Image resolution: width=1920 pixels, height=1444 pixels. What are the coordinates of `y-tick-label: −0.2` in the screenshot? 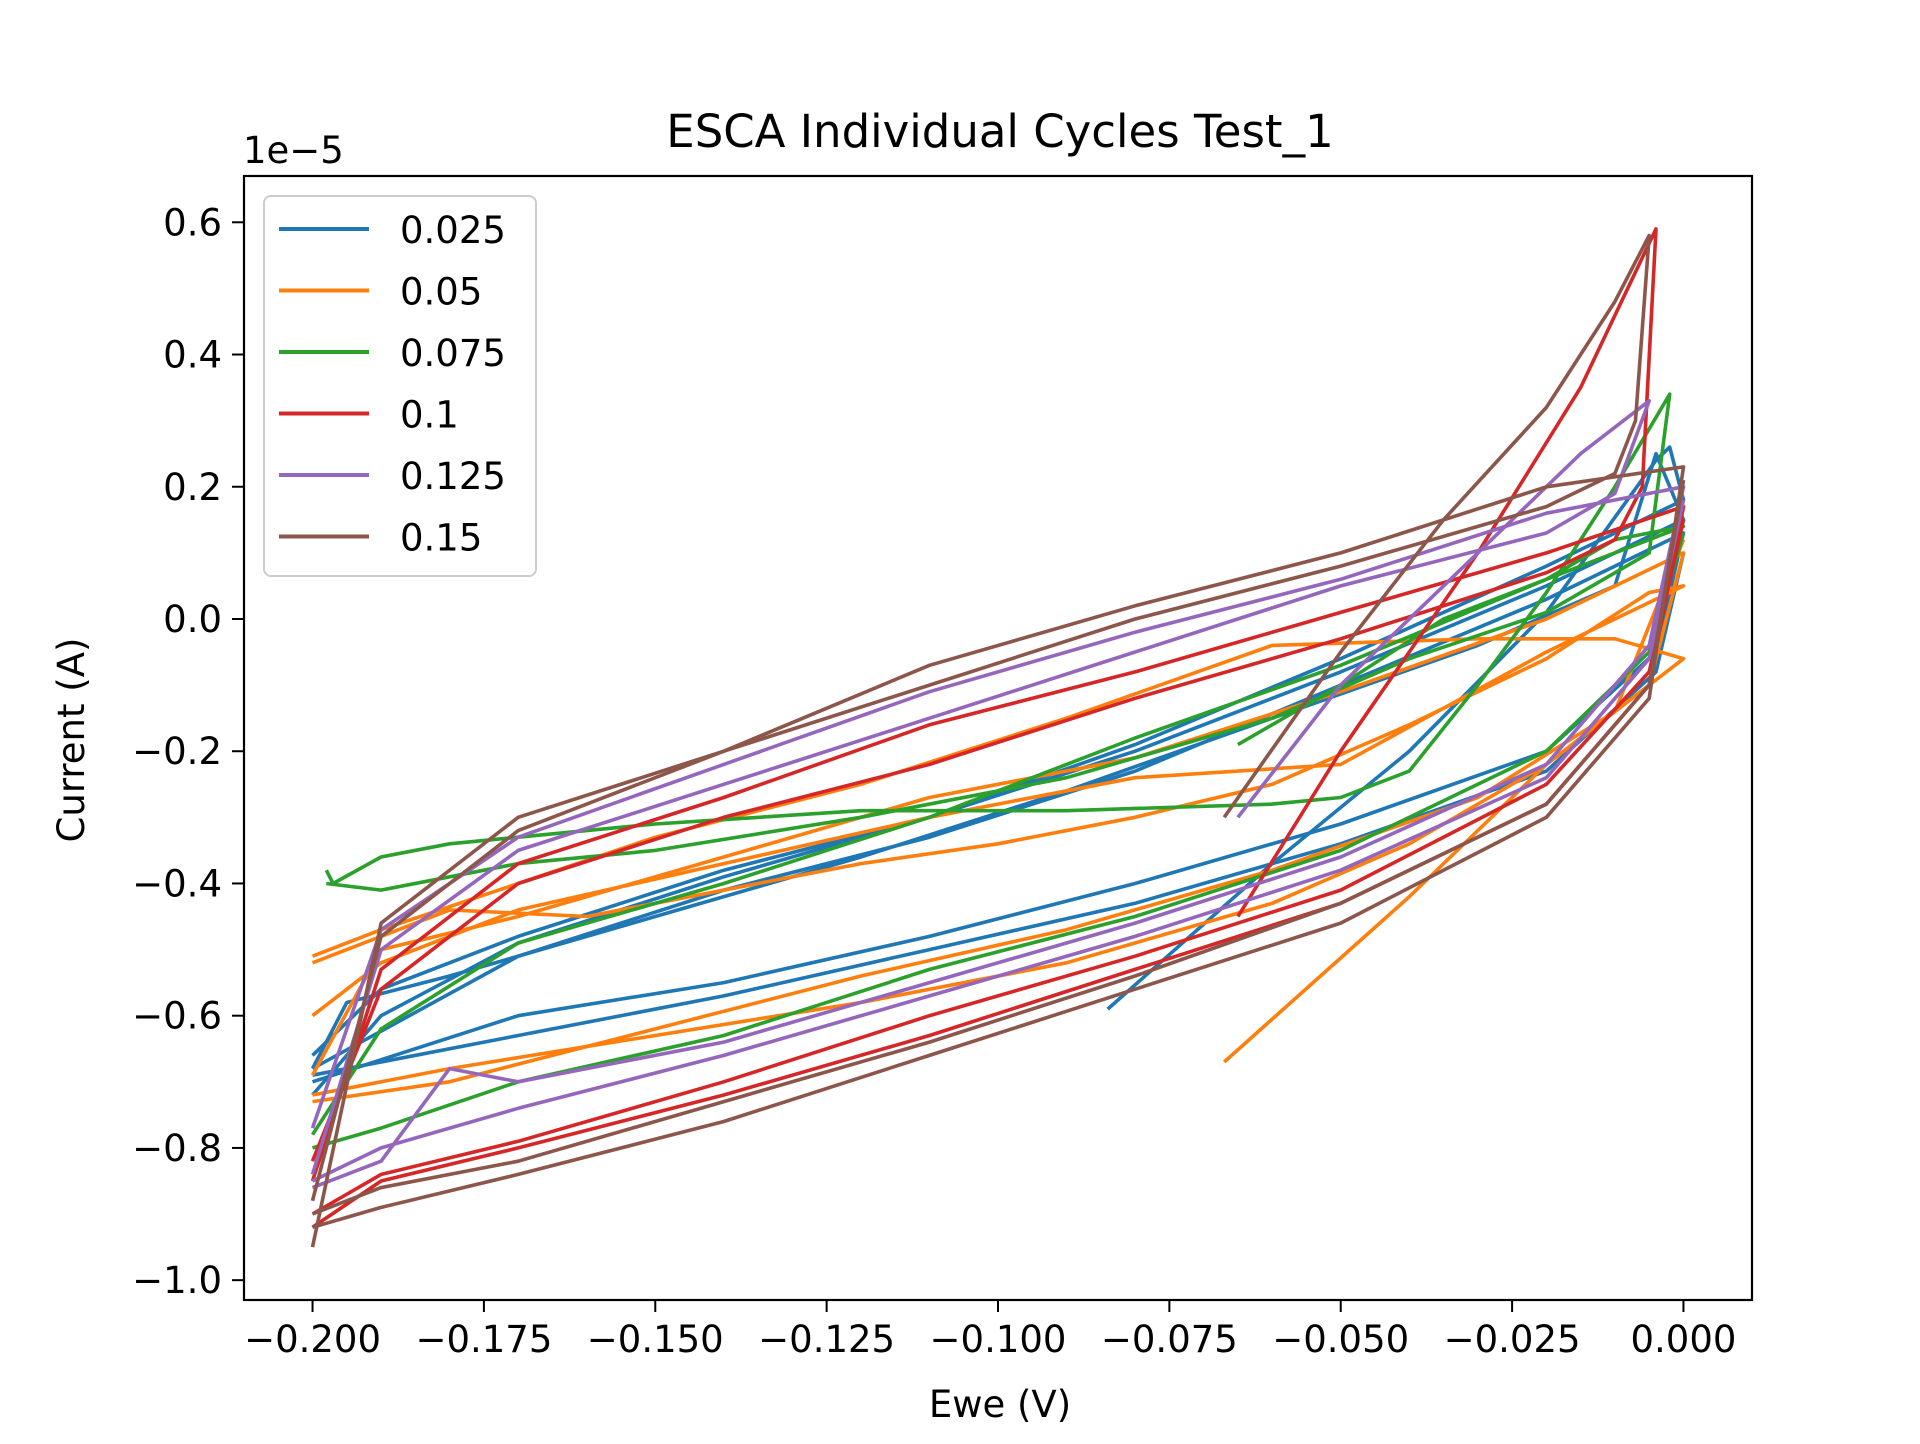 It's located at (177, 751).